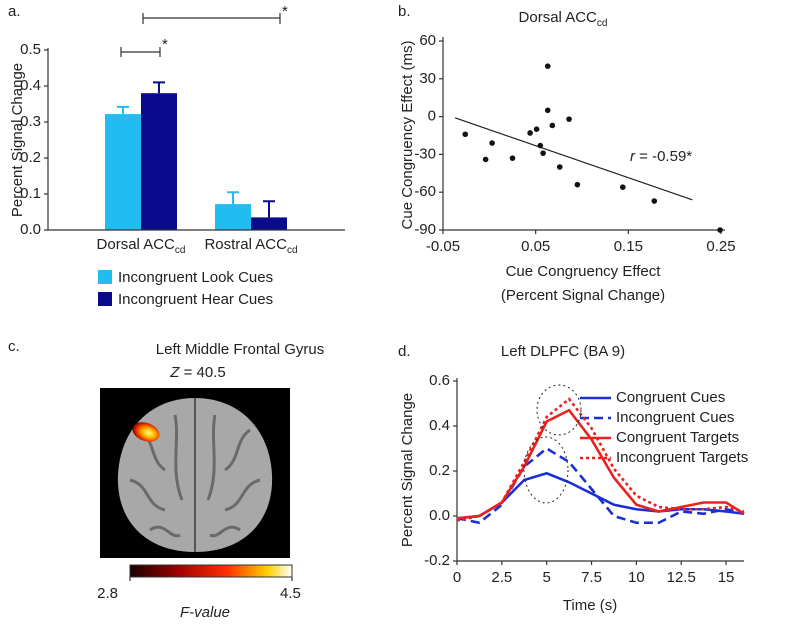 Image resolution: width=800 pixels, height=626 pixels. What do you see at coordinates (628, 246) in the screenshot?
I see `x-tick-label: 0.15` at bounding box center [628, 246].